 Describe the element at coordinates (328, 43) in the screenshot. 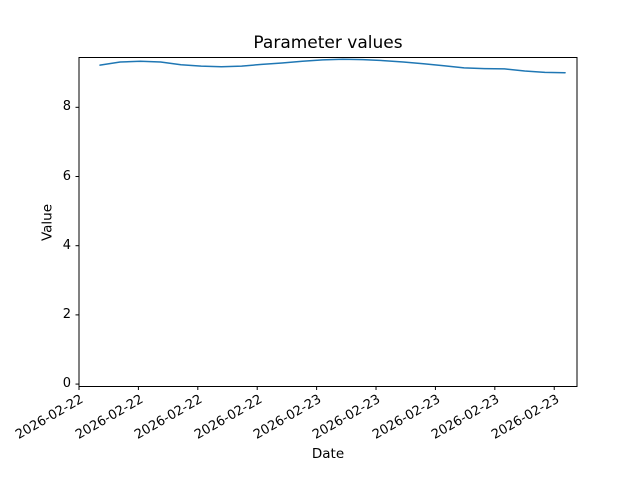

I see `chart-title: Parameter values` at that location.